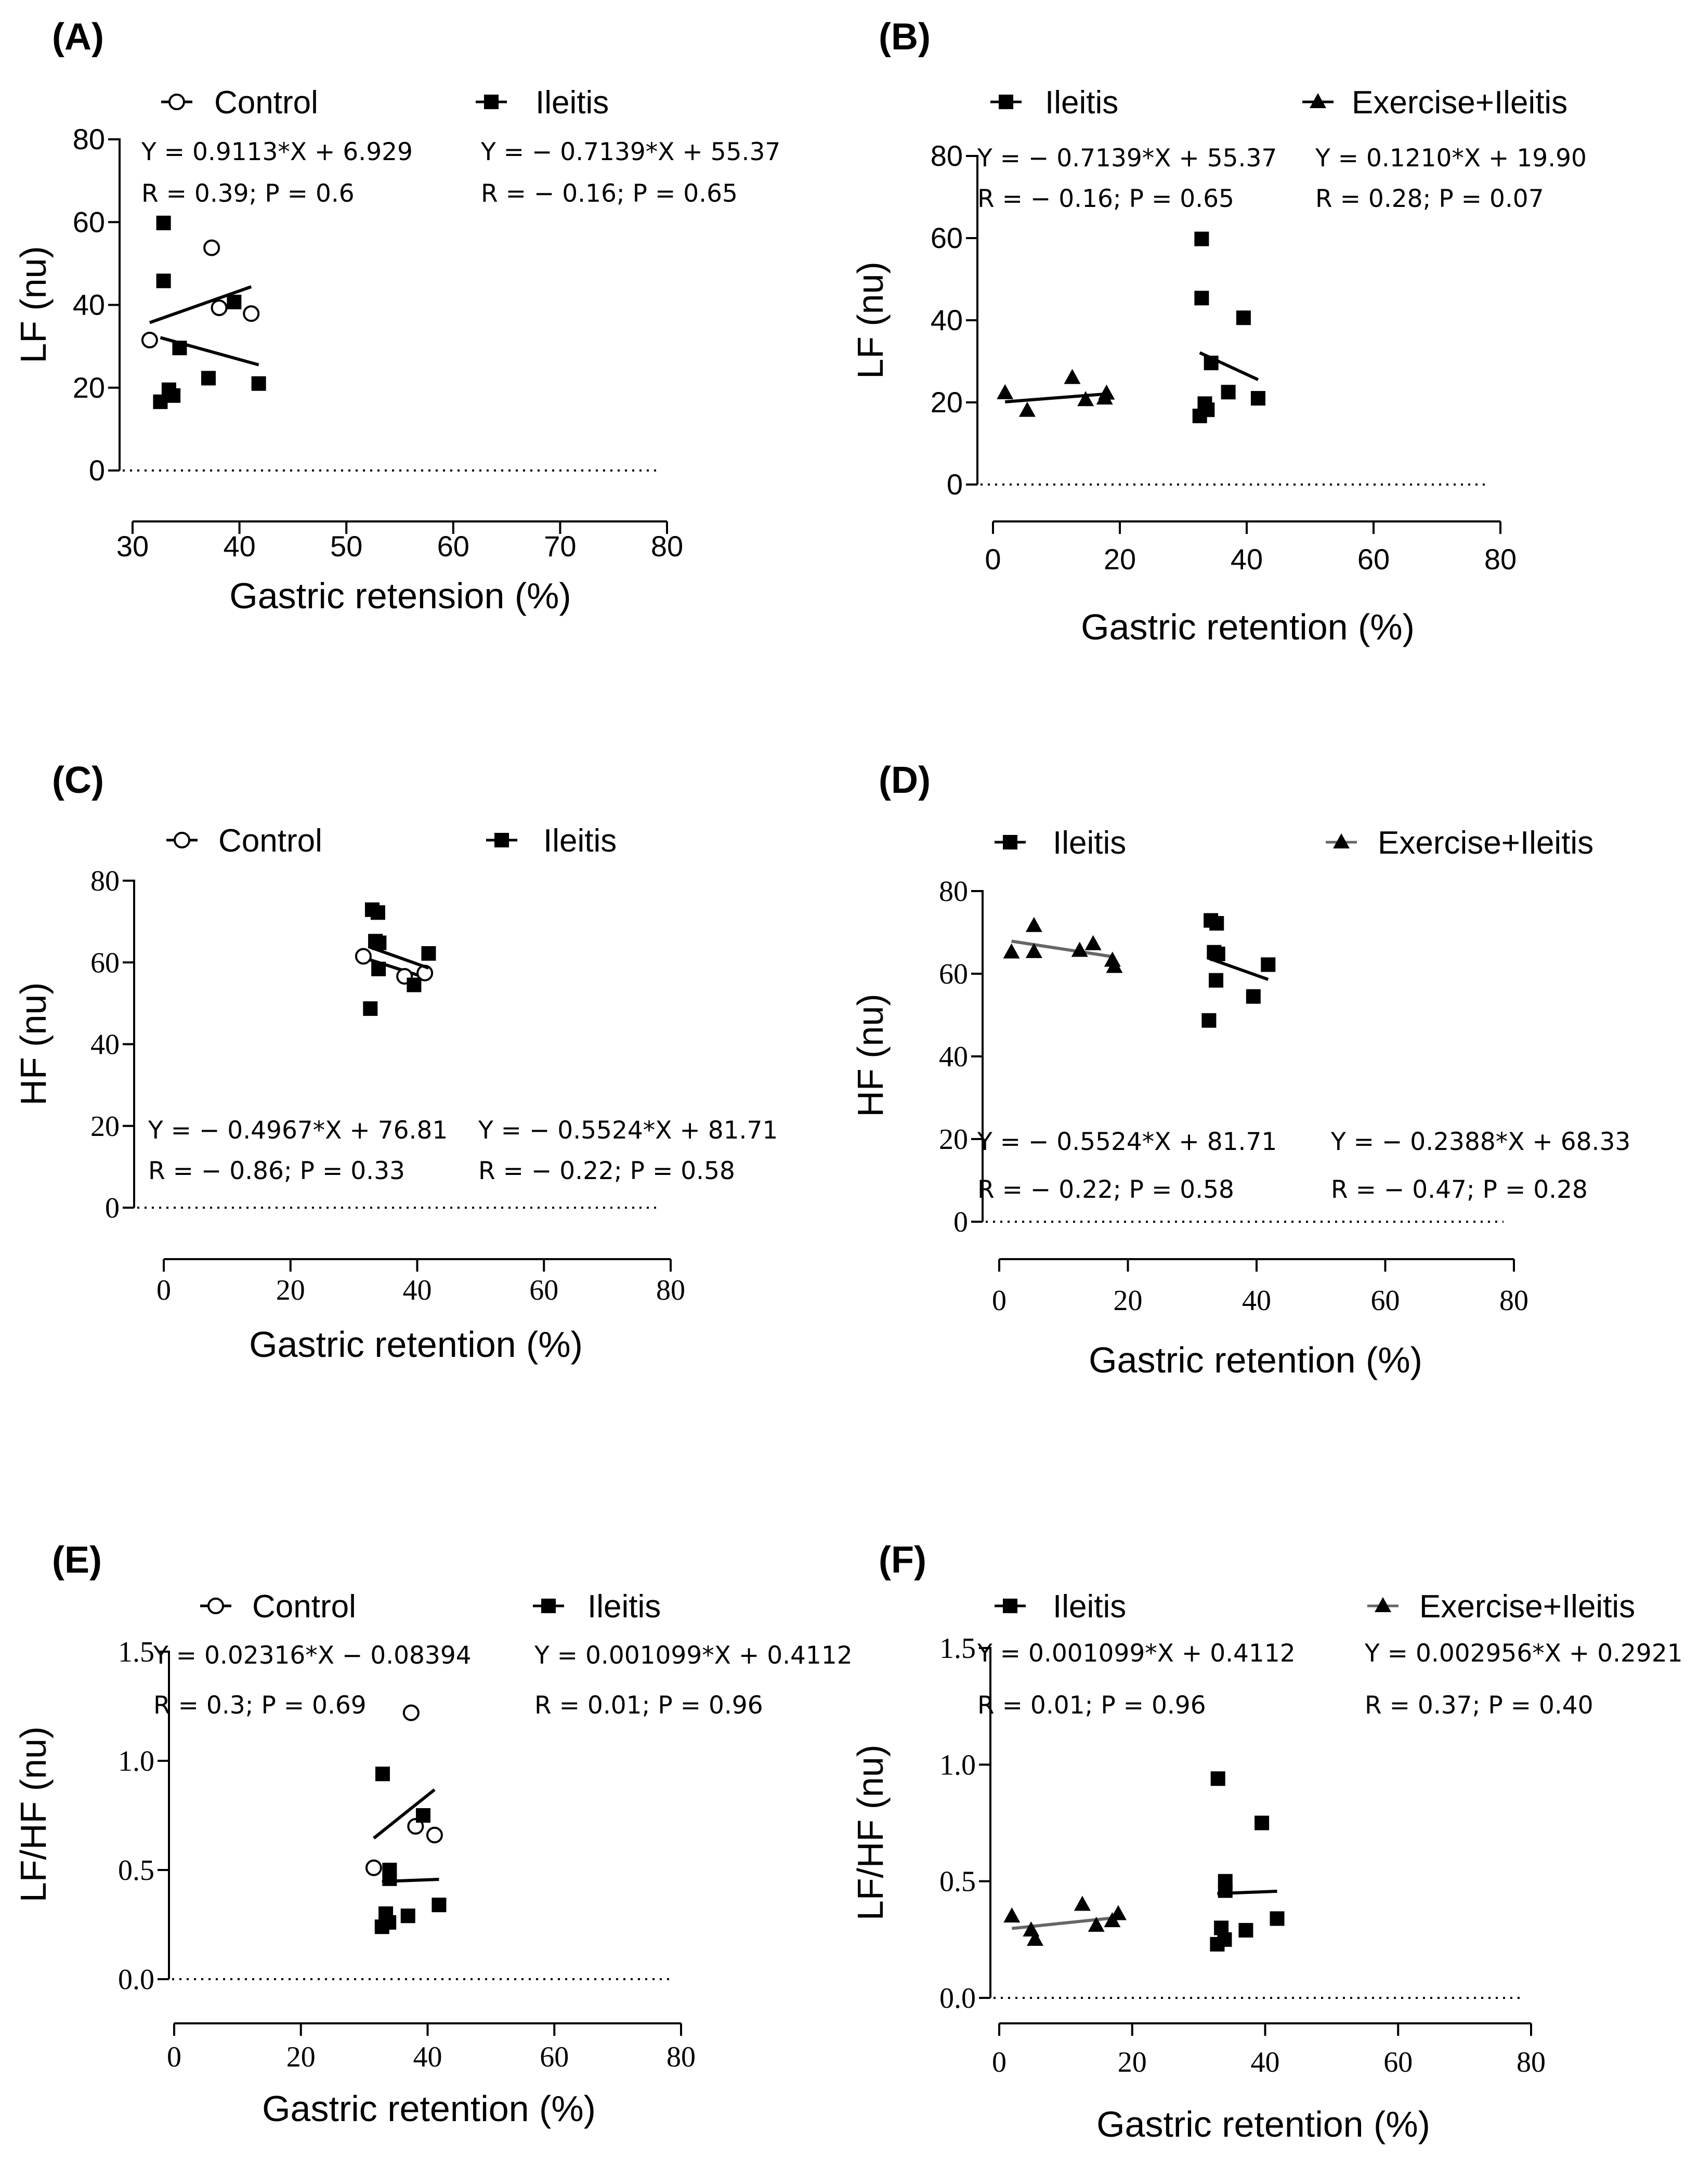 Image resolution: width=1699 pixels, height=2184 pixels. I want to click on y-tick-label: 0.0, so click(958, 1999).